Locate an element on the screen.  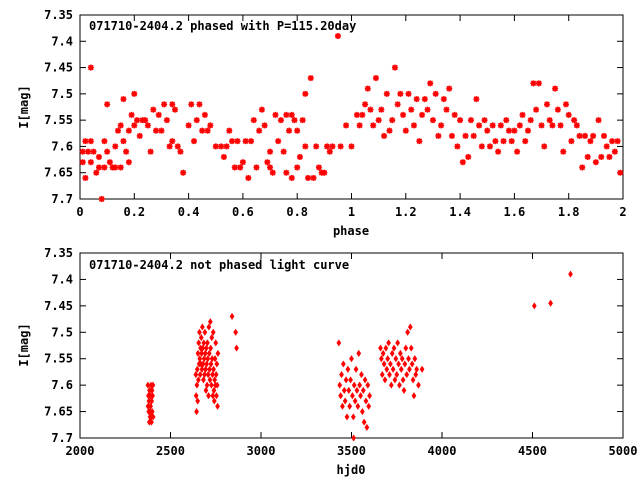
x-tick-label: 3000 is located at coordinates (261, 451).